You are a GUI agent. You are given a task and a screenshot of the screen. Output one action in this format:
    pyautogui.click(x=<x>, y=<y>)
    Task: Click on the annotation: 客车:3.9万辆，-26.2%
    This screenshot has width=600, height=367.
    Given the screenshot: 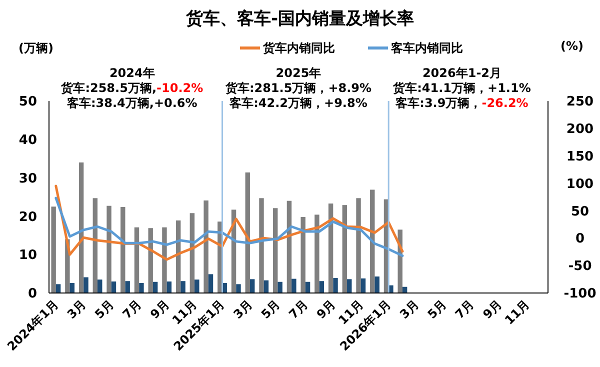 What is the action you would take?
    pyautogui.click(x=461, y=103)
    